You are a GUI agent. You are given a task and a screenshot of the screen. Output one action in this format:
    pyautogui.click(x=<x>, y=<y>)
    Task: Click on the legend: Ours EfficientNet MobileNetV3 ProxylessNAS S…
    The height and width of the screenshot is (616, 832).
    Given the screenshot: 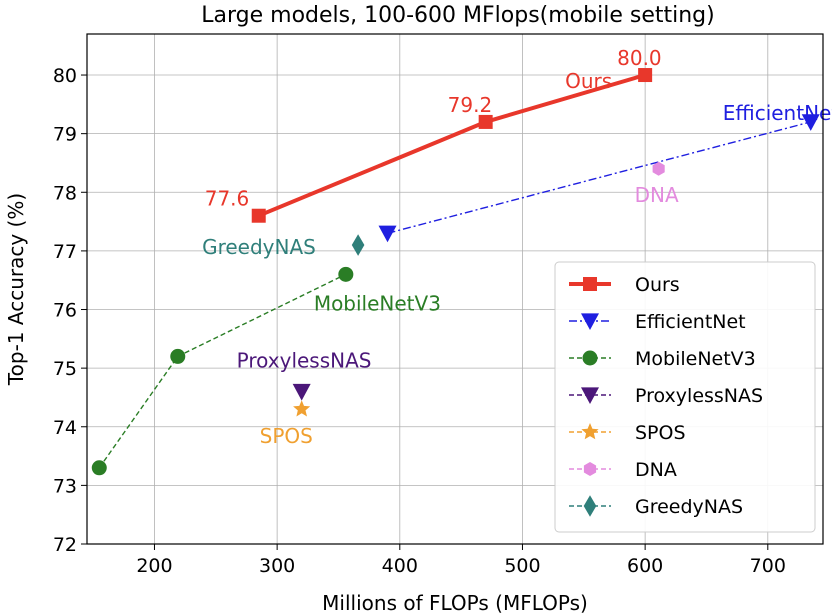 What is the action you would take?
    pyautogui.click(x=685, y=397)
    